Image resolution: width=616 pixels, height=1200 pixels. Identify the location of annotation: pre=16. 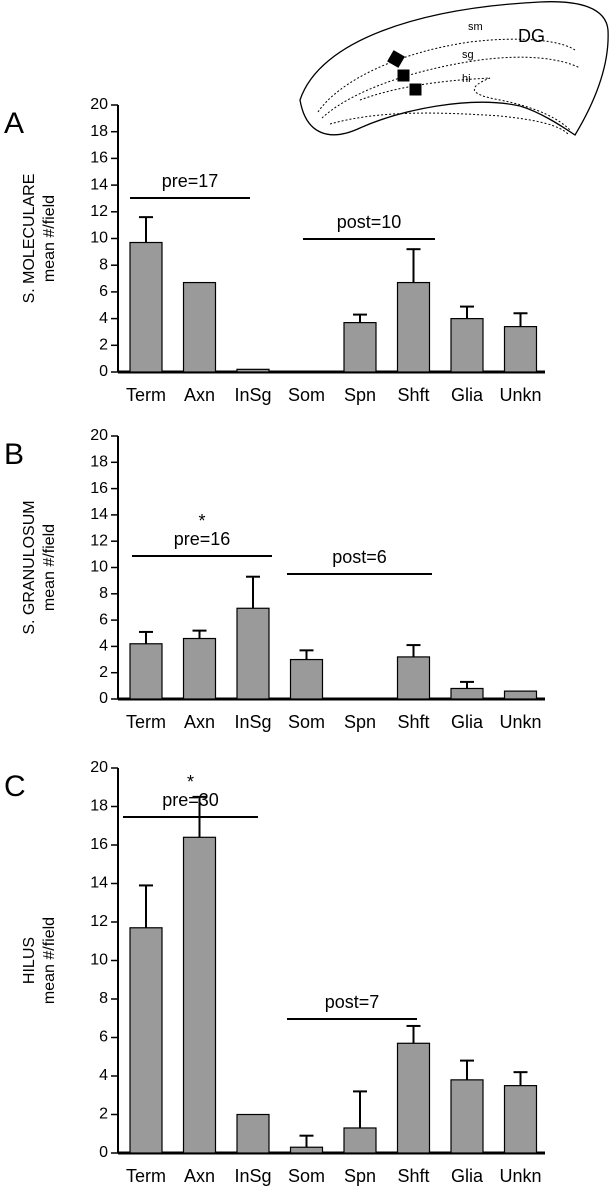
(202, 539).